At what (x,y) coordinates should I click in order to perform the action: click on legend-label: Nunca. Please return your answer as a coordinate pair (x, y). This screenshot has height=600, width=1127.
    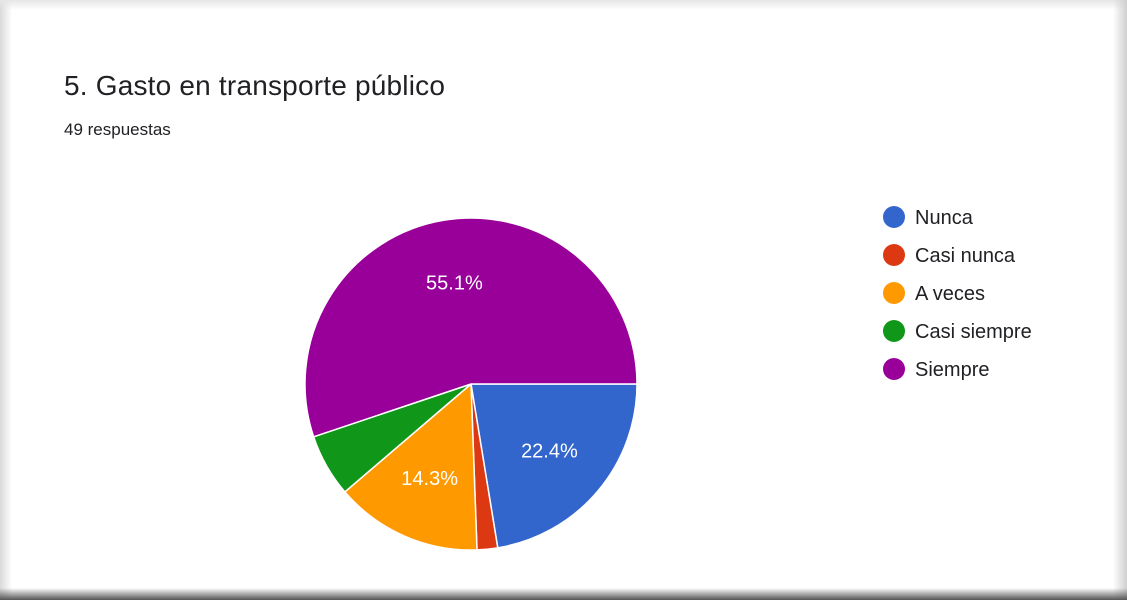
    Looking at the image, I should click on (944, 218).